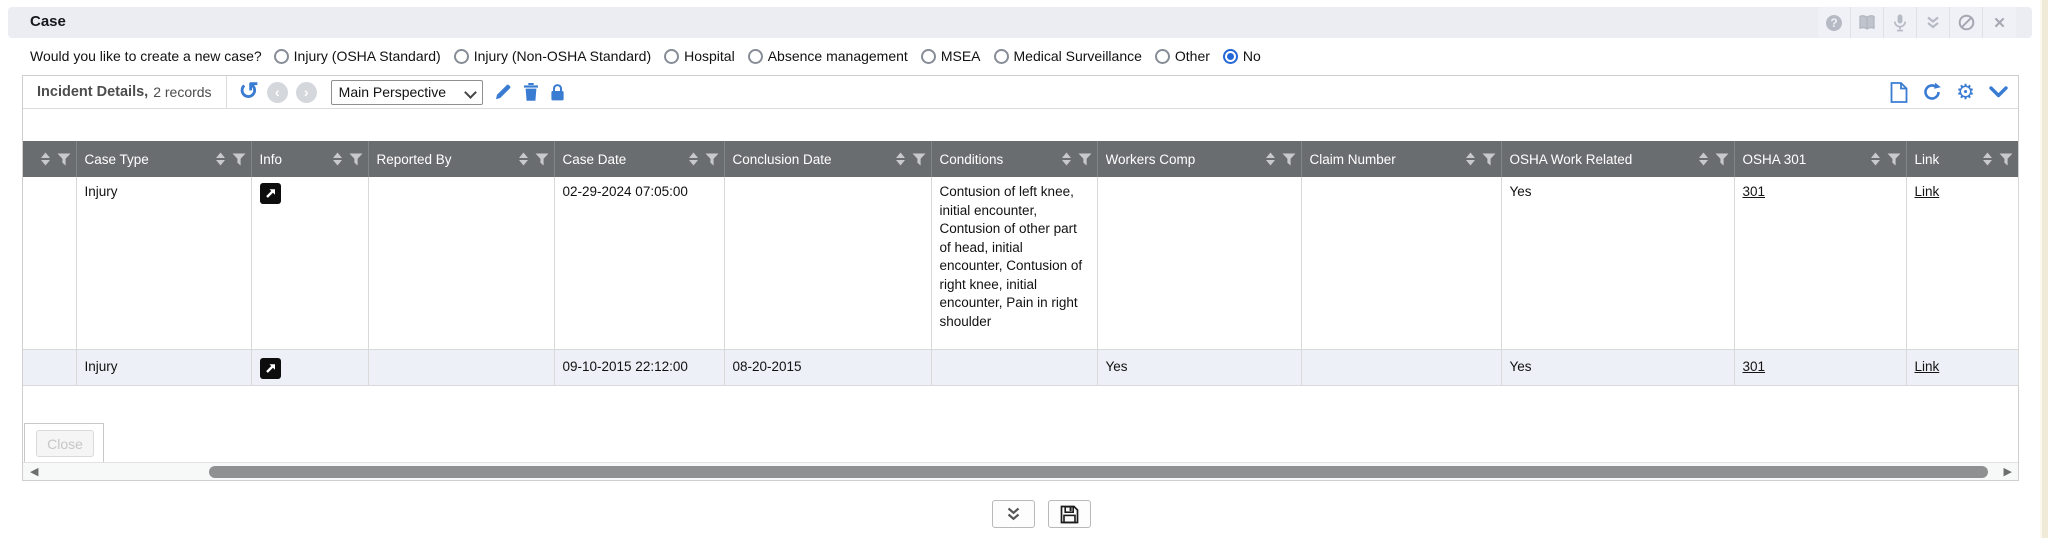 This screenshot has width=2048, height=538. I want to click on next-page-button: ›, so click(306, 92).